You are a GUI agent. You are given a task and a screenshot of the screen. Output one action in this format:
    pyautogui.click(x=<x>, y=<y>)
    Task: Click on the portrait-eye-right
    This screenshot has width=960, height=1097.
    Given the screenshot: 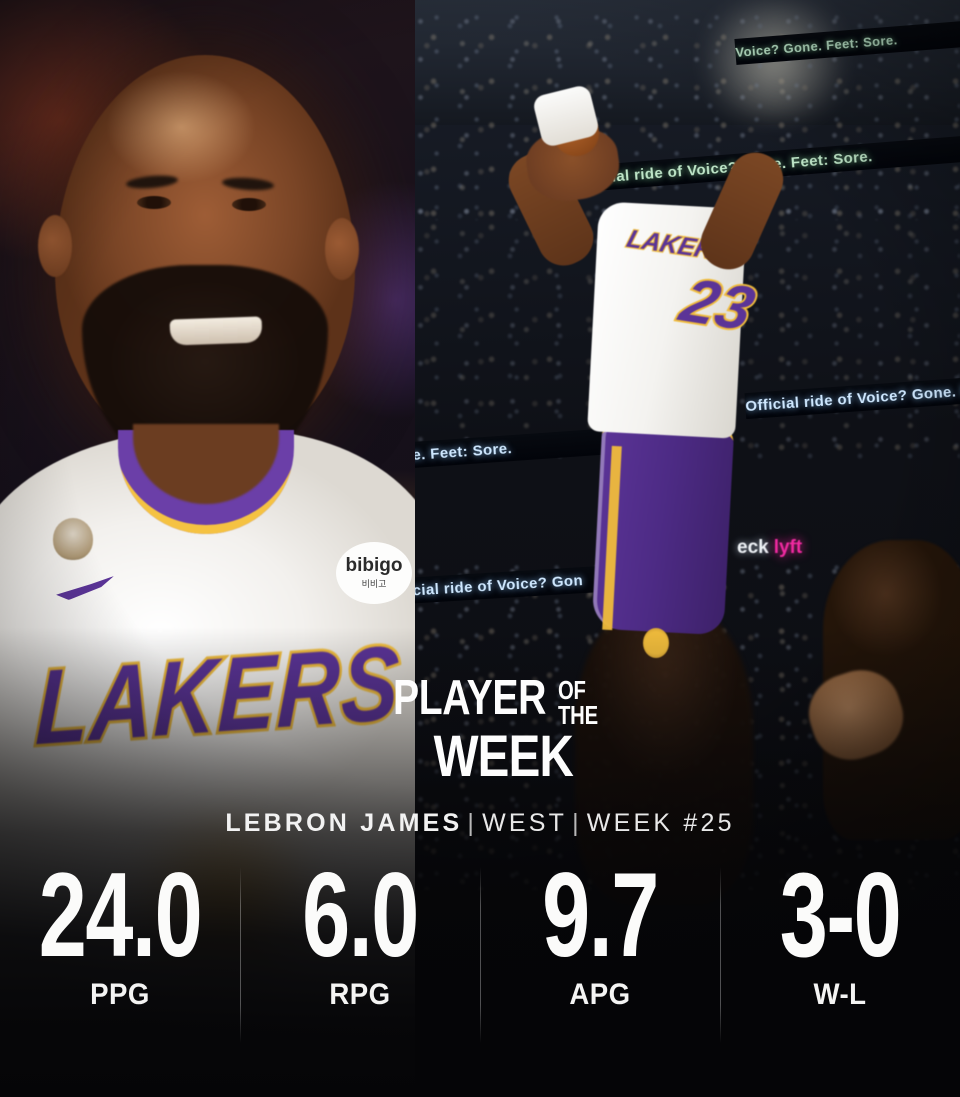 What is the action you would take?
    pyautogui.click(x=249, y=204)
    